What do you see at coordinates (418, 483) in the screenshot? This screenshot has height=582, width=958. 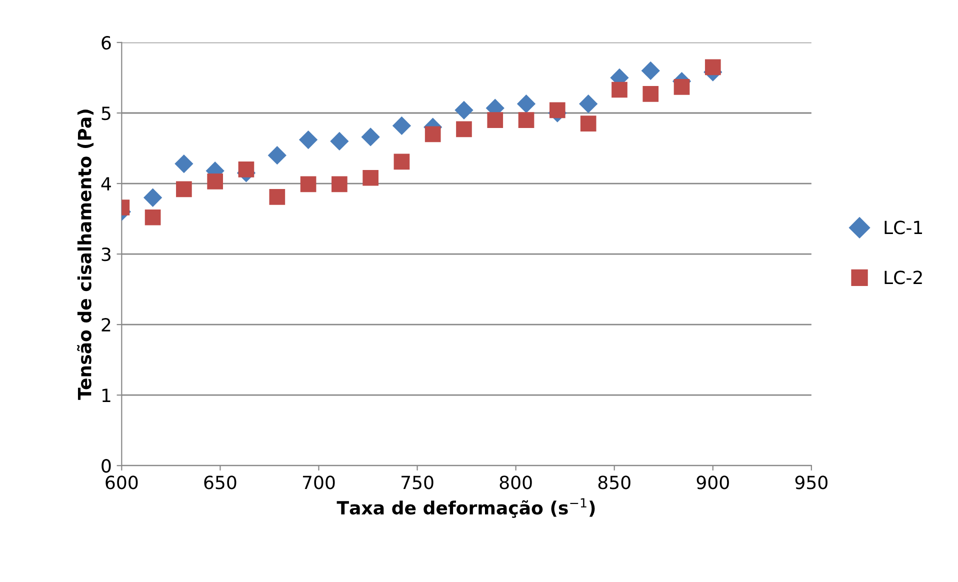 I see `x-tick-label: 750` at bounding box center [418, 483].